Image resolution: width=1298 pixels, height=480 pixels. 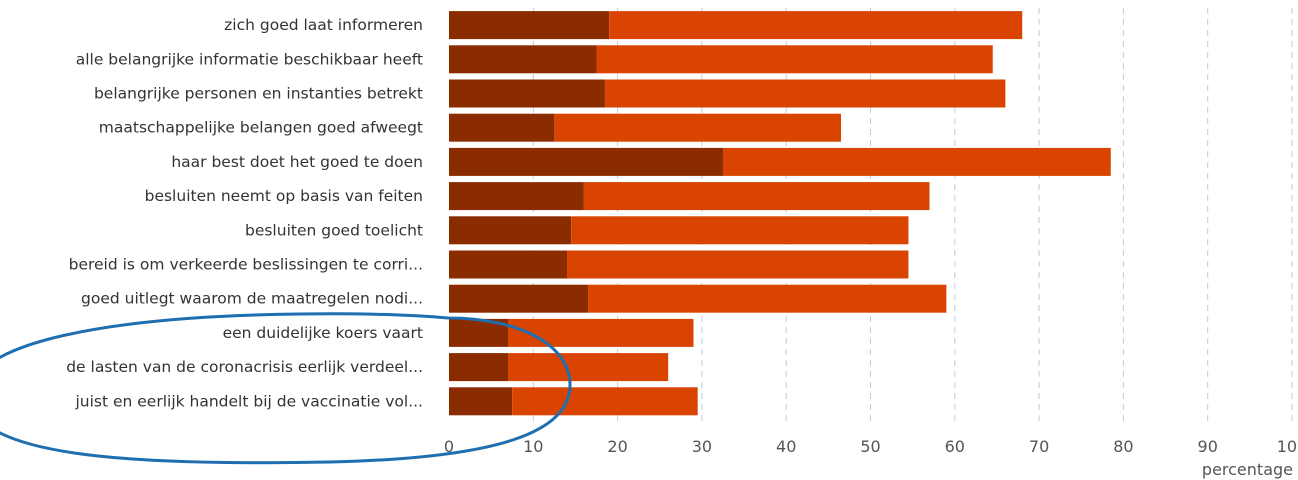 What do you see at coordinates (261, 128) in the screenshot?
I see `category-label: maatschappelijke belangen goed afweegt` at bounding box center [261, 128].